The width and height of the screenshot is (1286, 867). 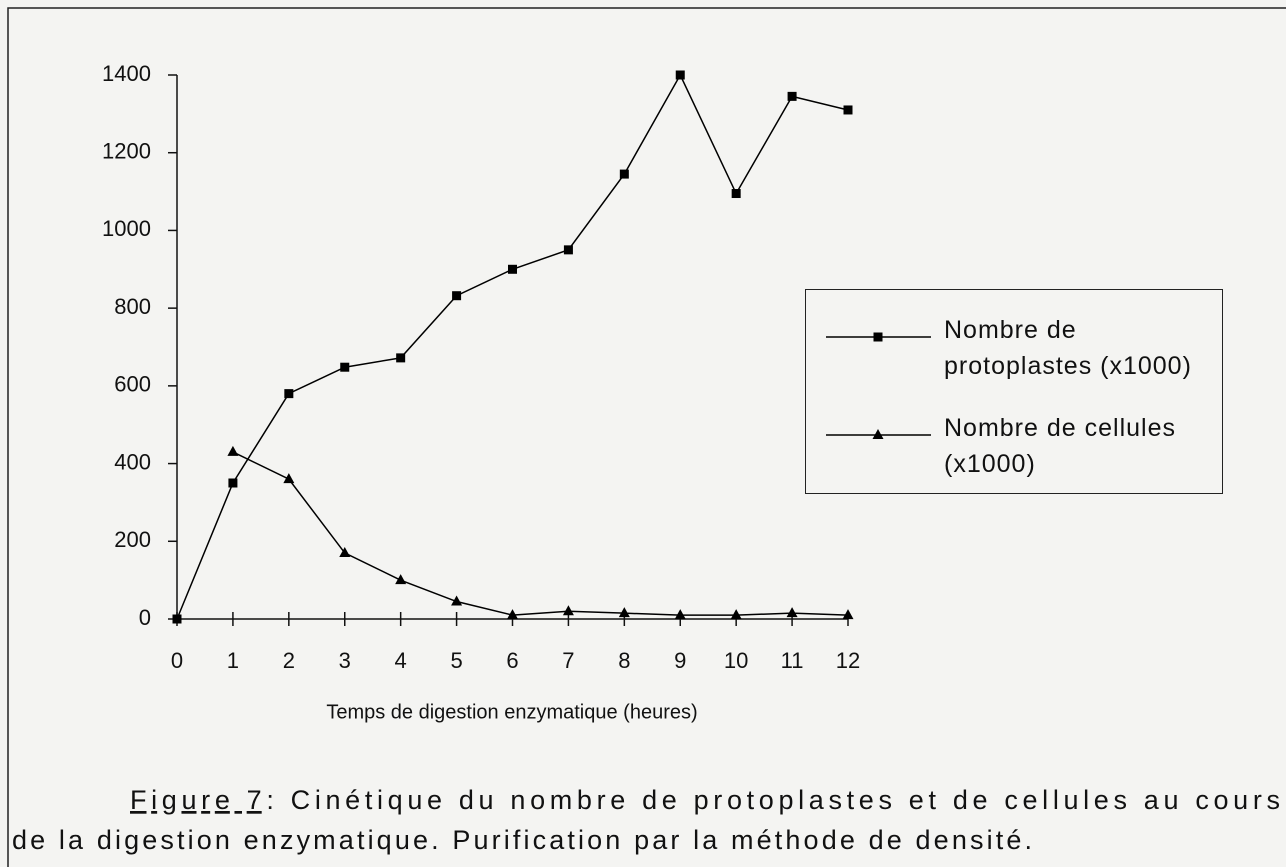 I want to click on legend-label: Nombre de cellules (x1000), so click(x=1060, y=446).